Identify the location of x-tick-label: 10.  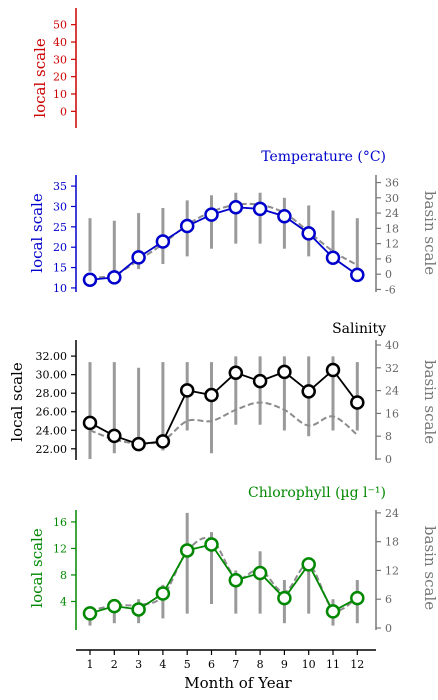
(309, 664).